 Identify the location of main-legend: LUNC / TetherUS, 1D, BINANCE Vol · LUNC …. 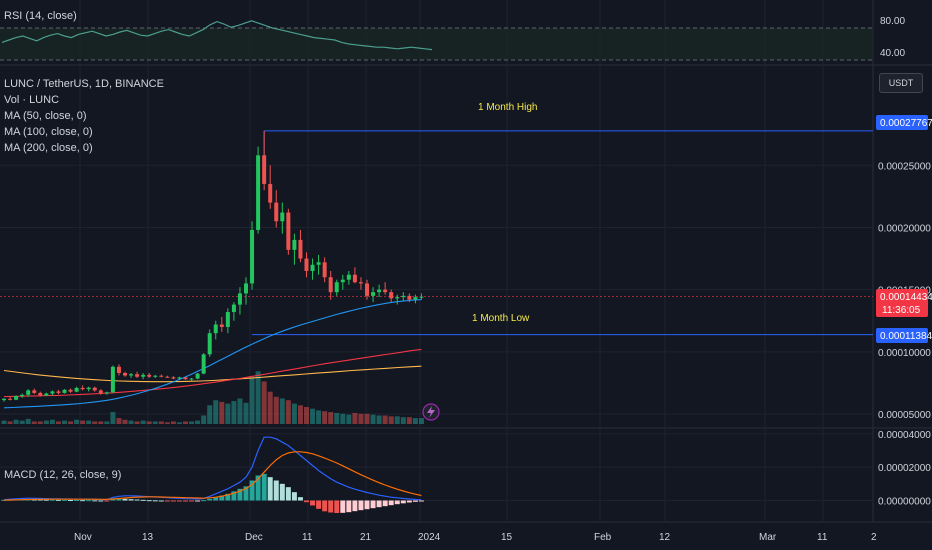
(84, 116).